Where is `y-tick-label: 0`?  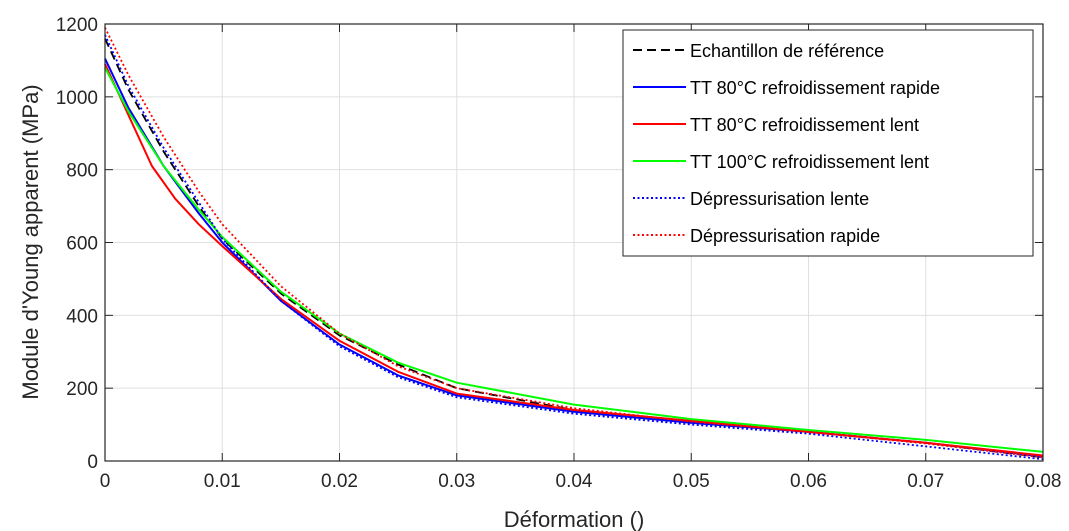
y-tick-label: 0 is located at coordinates (92, 462).